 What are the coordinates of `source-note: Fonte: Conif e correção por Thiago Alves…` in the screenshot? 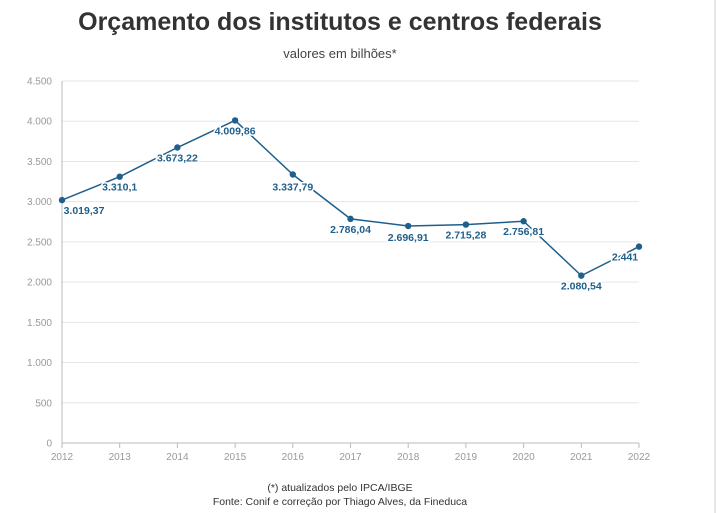 It's located at (340, 502).